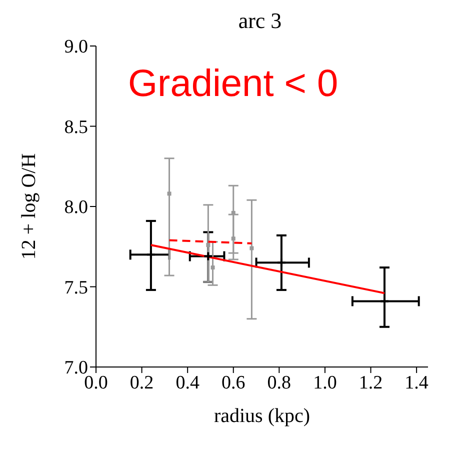 Image resolution: width=450 pixels, height=460 pixels. What do you see at coordinates (29, 206) in the screenshot?
I see `y-axis-title: 12 + log O/H` at bounding box center [29, 206].